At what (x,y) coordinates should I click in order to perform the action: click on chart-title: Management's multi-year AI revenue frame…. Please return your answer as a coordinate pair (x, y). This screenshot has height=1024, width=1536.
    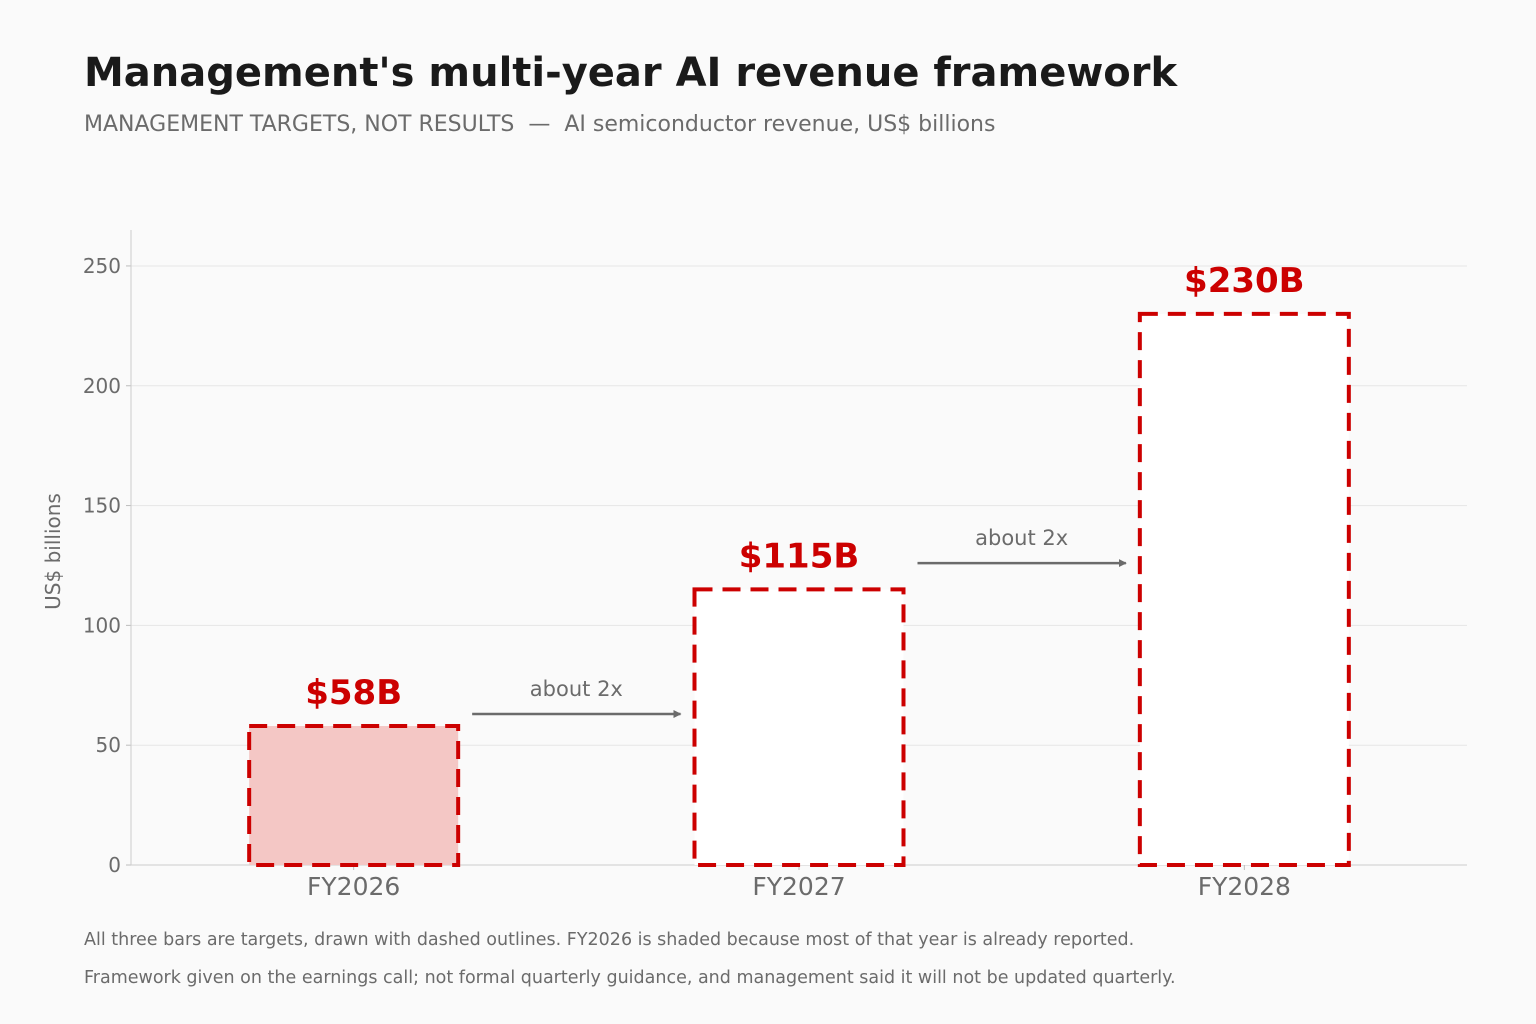
    Looking at the image, I should click on (631, 73).